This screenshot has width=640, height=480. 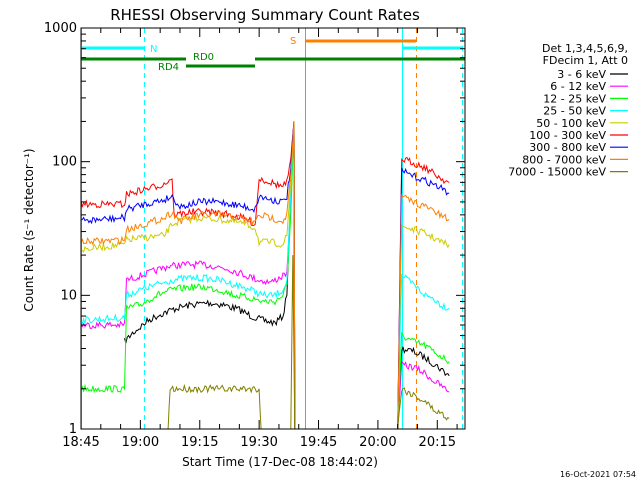 I want to click on rd4-label: RD4, so click(x=168, y=67).